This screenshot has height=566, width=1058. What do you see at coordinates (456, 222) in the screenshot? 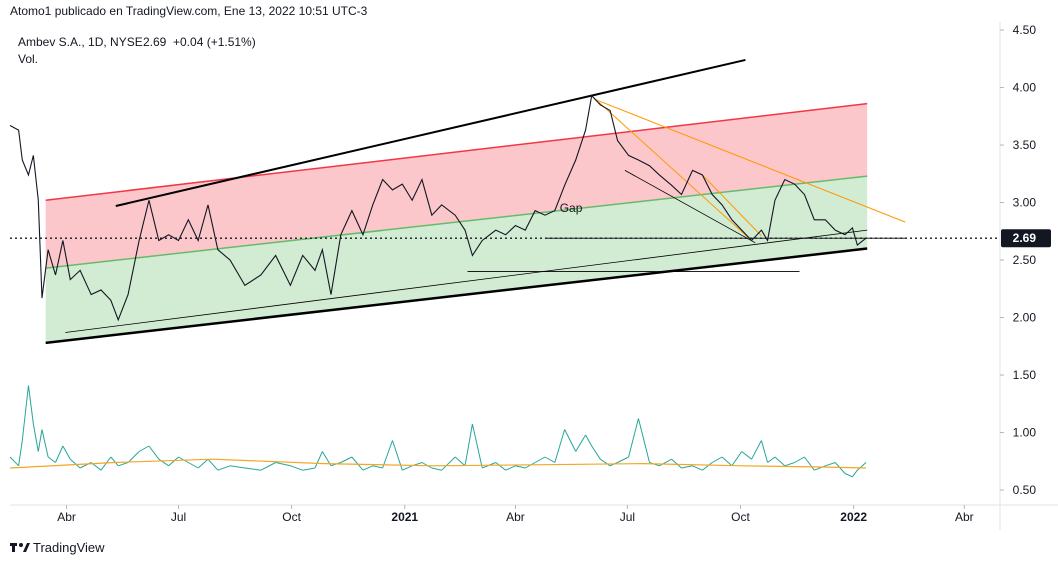
I see `channel-middle-line` at bounding box center [456, 222].